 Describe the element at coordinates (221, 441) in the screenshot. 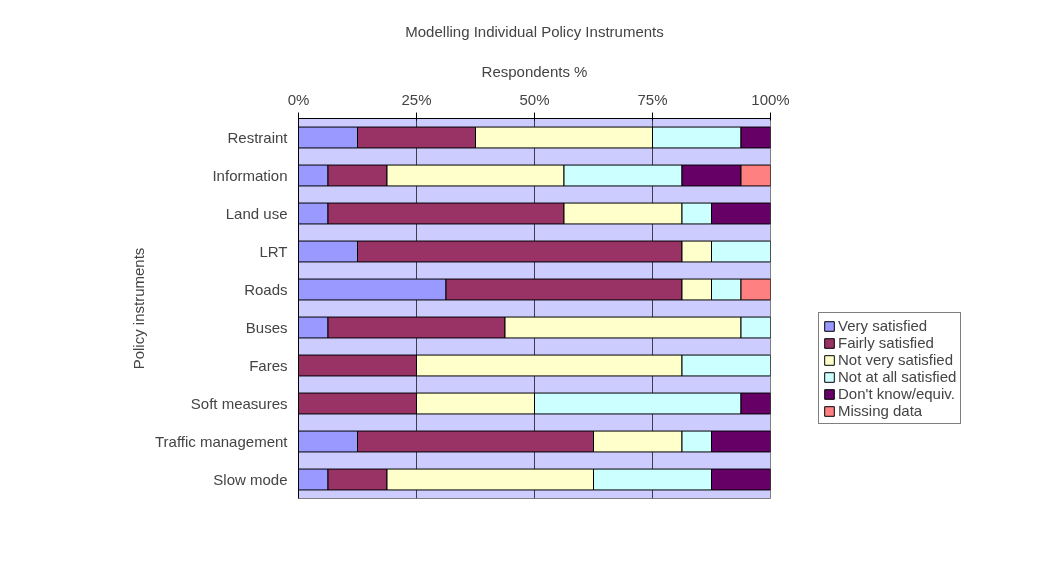

I see `y-tick-label: Traffic management` at that location.